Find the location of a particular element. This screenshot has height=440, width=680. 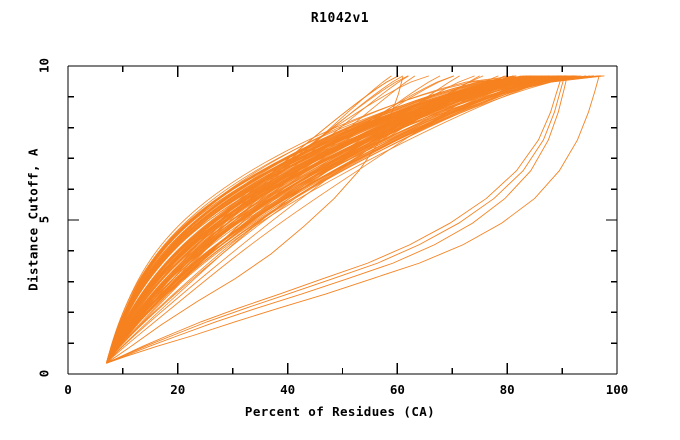

y-tick-label: 0 is located at coordinates (44, 373).